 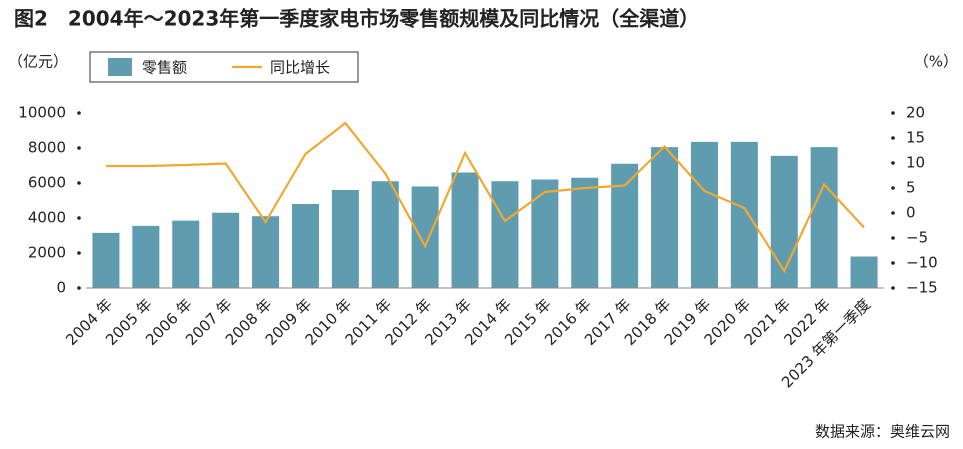 What do you see at coordinates (356, 19) in the screenshot?
I see `chart-title: 图2 2004年～2023年第一季度家电市场零售额规模及同比情况（全渠道）` at bounding box center [356, 19].